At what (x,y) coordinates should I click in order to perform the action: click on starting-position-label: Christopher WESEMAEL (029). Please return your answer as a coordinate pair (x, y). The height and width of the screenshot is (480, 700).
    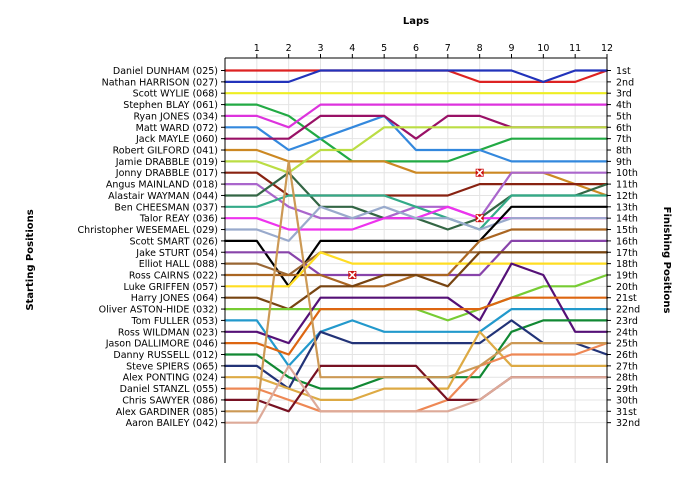
    Looking at the image, I should click on (148, 230).